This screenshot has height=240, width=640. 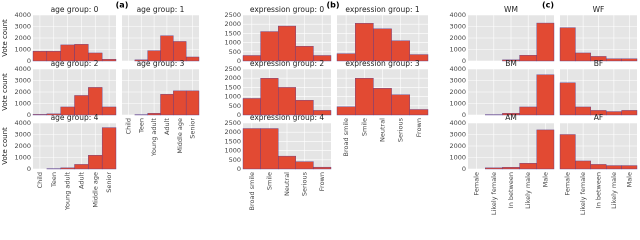 What do you see at coordinates (383, 130) in the screenshot?
I see `x-tick-label: Neutral` at bounding box center [383, 130].